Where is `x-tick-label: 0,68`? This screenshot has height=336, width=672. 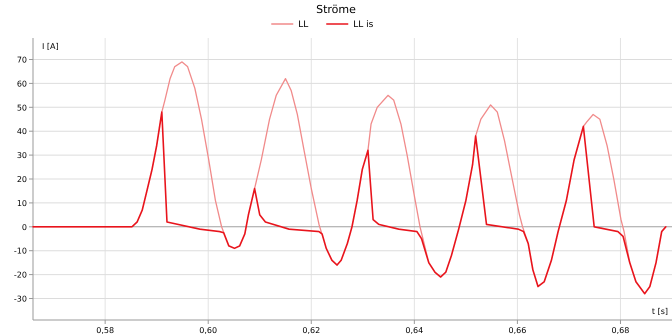
x-tick-label: 0,68 is located at coordinates (621, 330).